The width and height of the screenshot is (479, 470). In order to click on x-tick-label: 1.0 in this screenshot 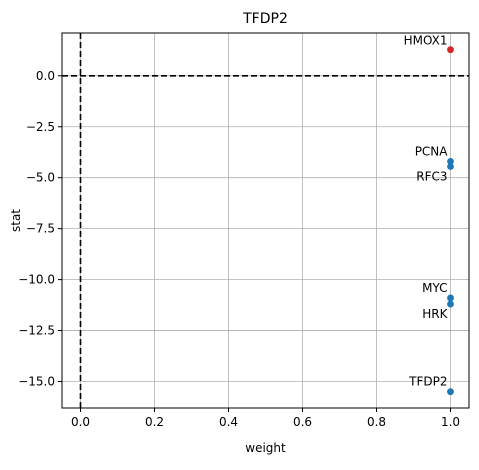, I will do `click(450, 422)`.